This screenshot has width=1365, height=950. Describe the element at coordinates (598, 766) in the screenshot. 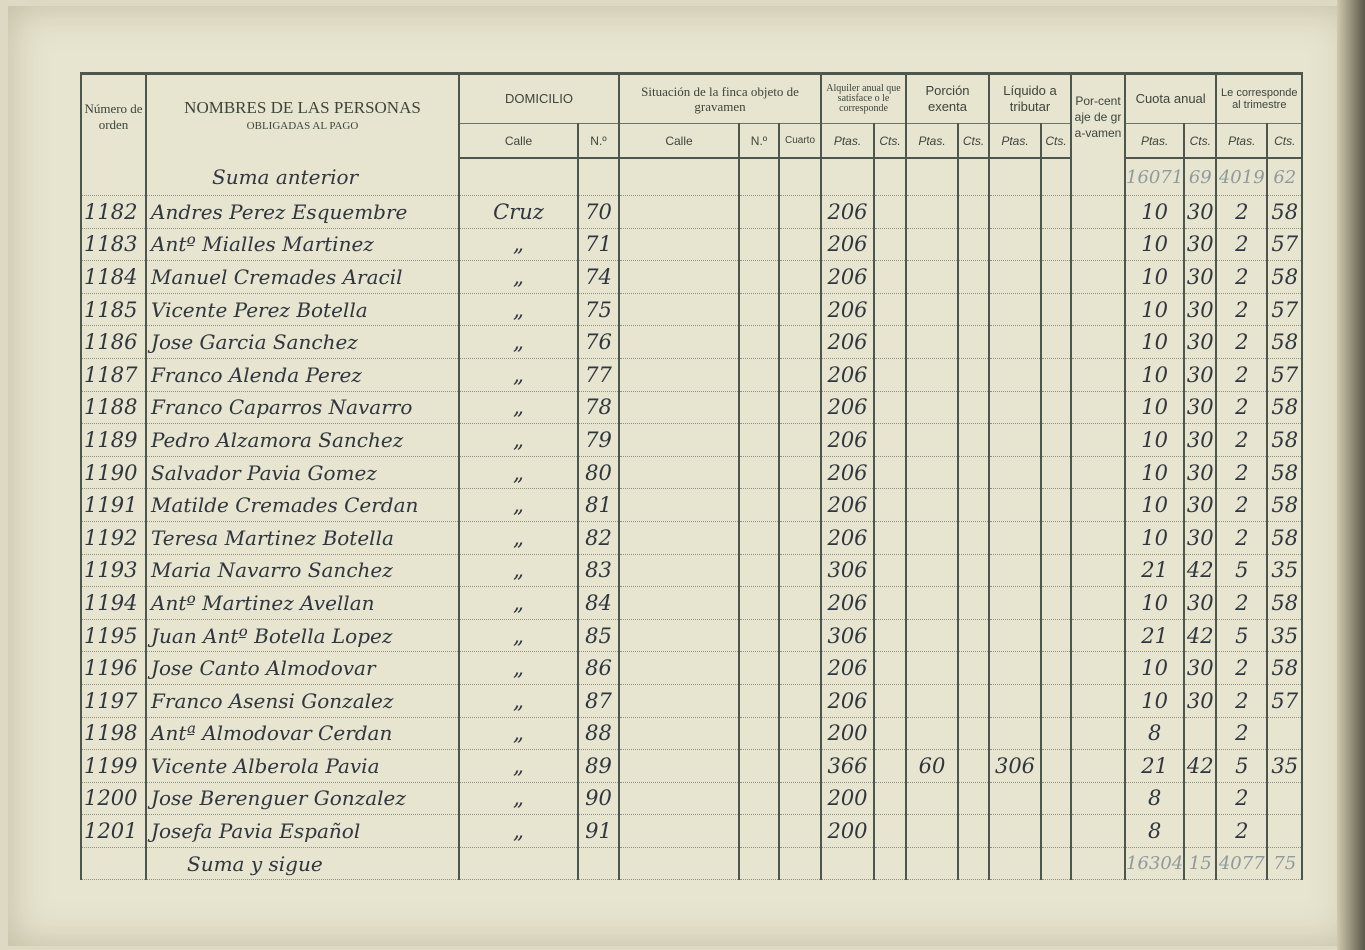

I see `domicilio-numero-cell: 89` at that location.